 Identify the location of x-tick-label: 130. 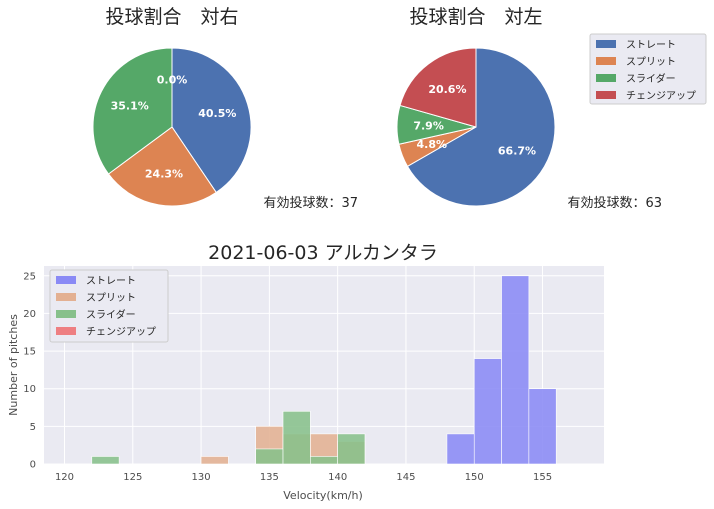
(201, 477).